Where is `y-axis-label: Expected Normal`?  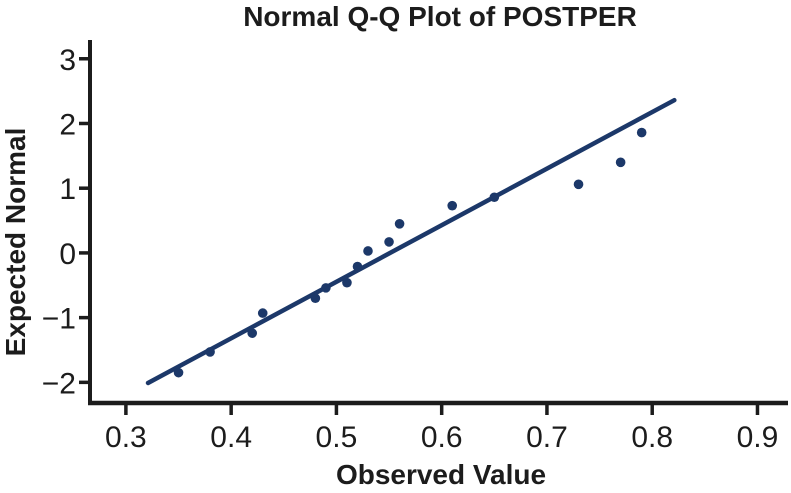
y-axis-label: Expected Normal is located at coordinates (15, 242).